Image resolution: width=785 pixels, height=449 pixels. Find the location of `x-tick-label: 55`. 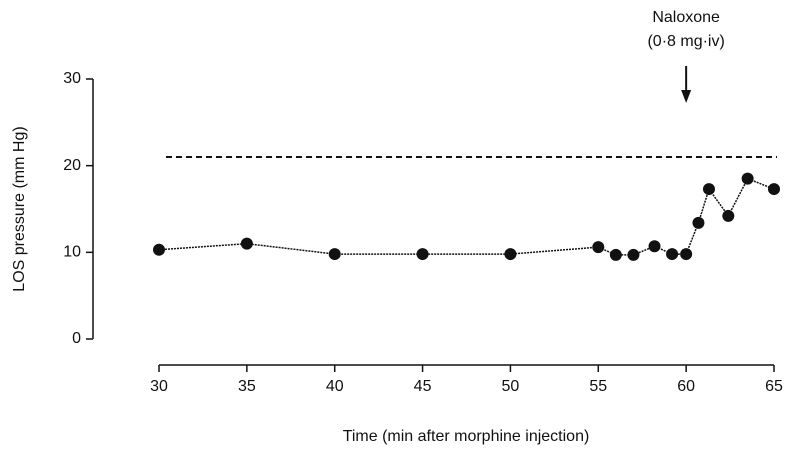

x-tick-label: 55 is located at coordinates (598, 386).